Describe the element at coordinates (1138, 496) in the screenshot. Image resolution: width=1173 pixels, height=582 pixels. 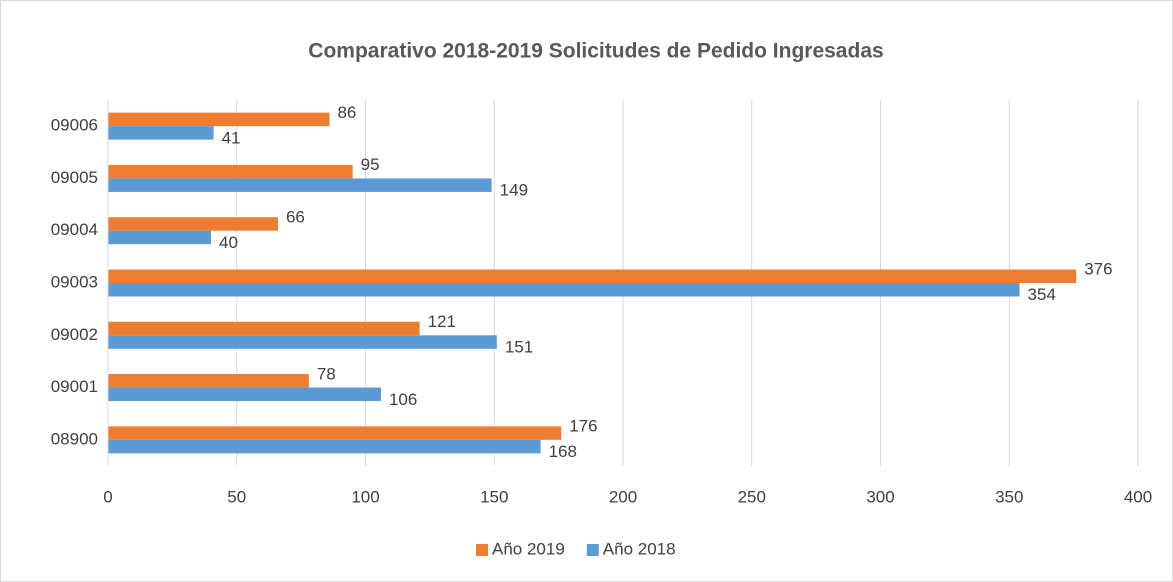
I see `x-tick-label: 400` at that location.